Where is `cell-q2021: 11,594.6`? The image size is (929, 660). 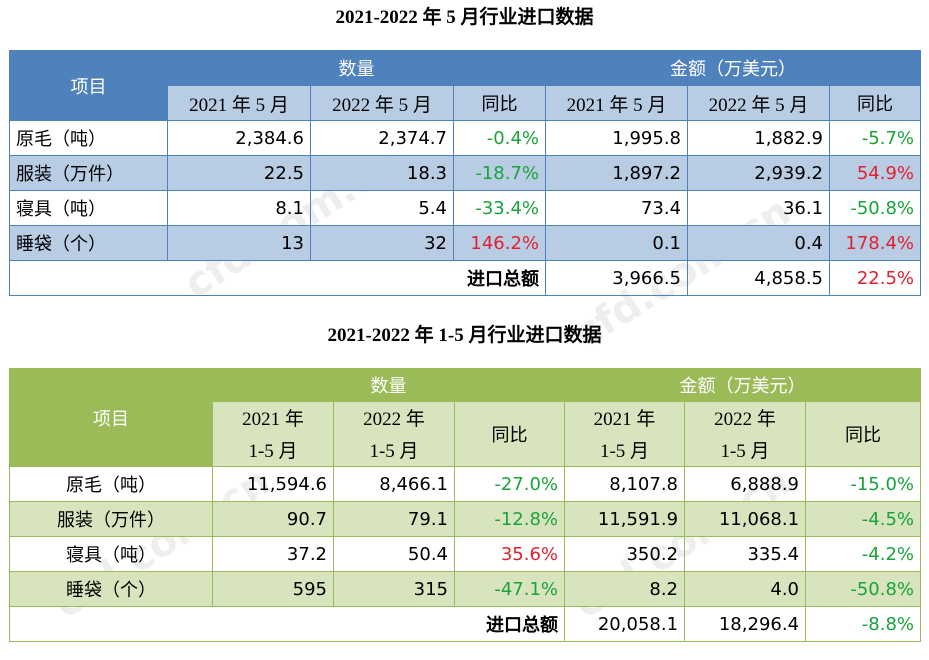 cell-q2021: 11,594.6 is located at coordinates (273, 484).